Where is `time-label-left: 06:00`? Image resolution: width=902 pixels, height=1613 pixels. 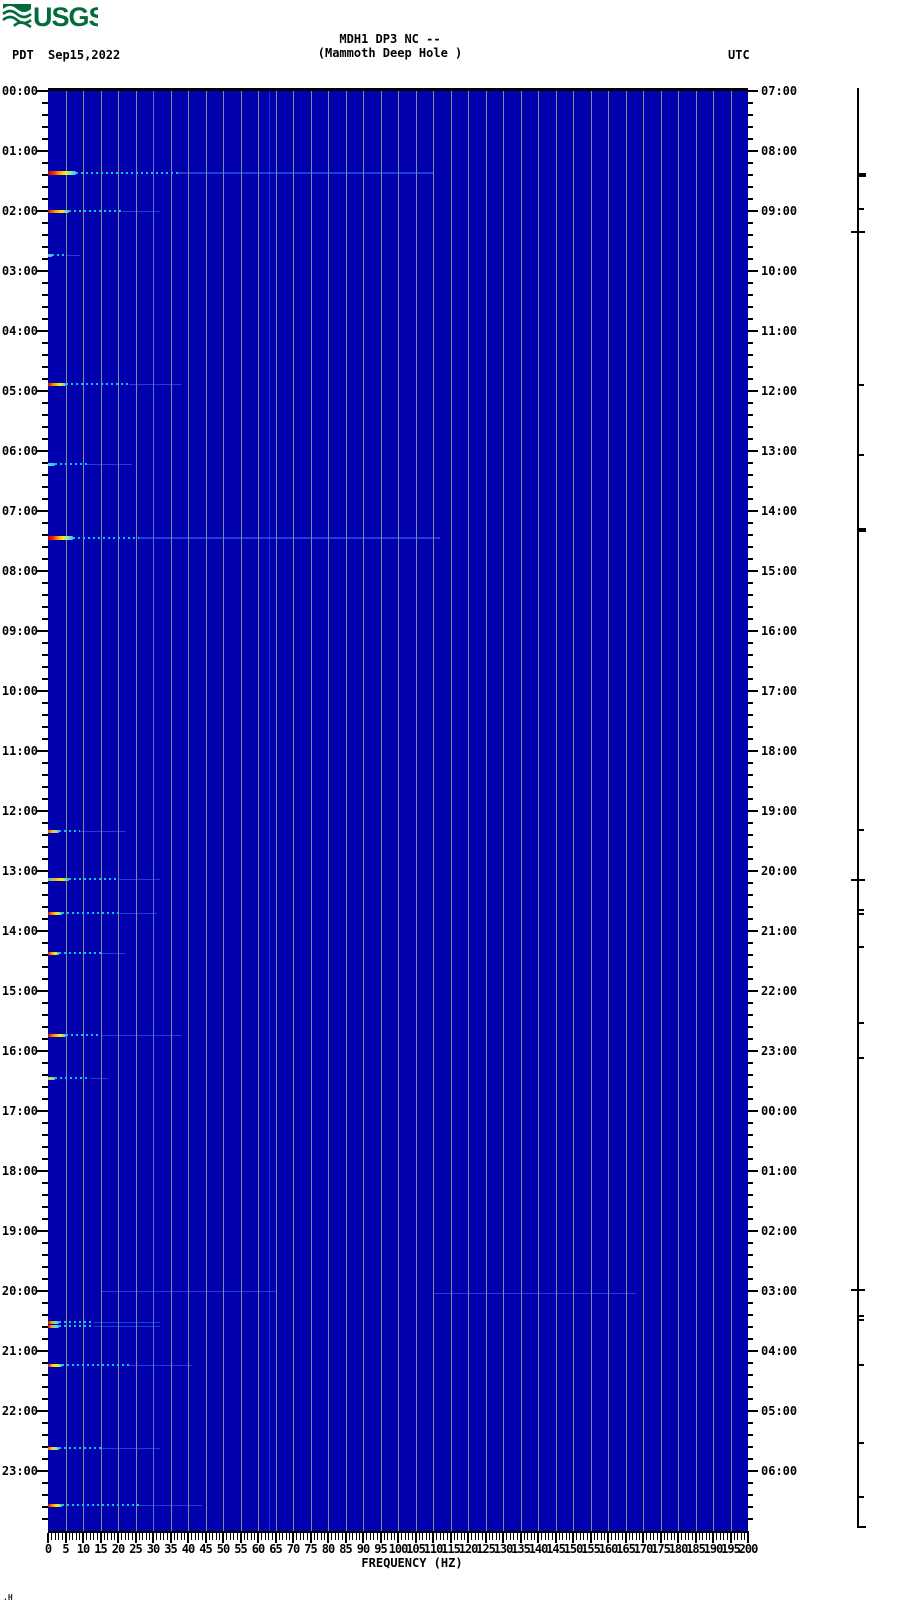 time-label-left: 06:00 is located at coordinates (19, 451).